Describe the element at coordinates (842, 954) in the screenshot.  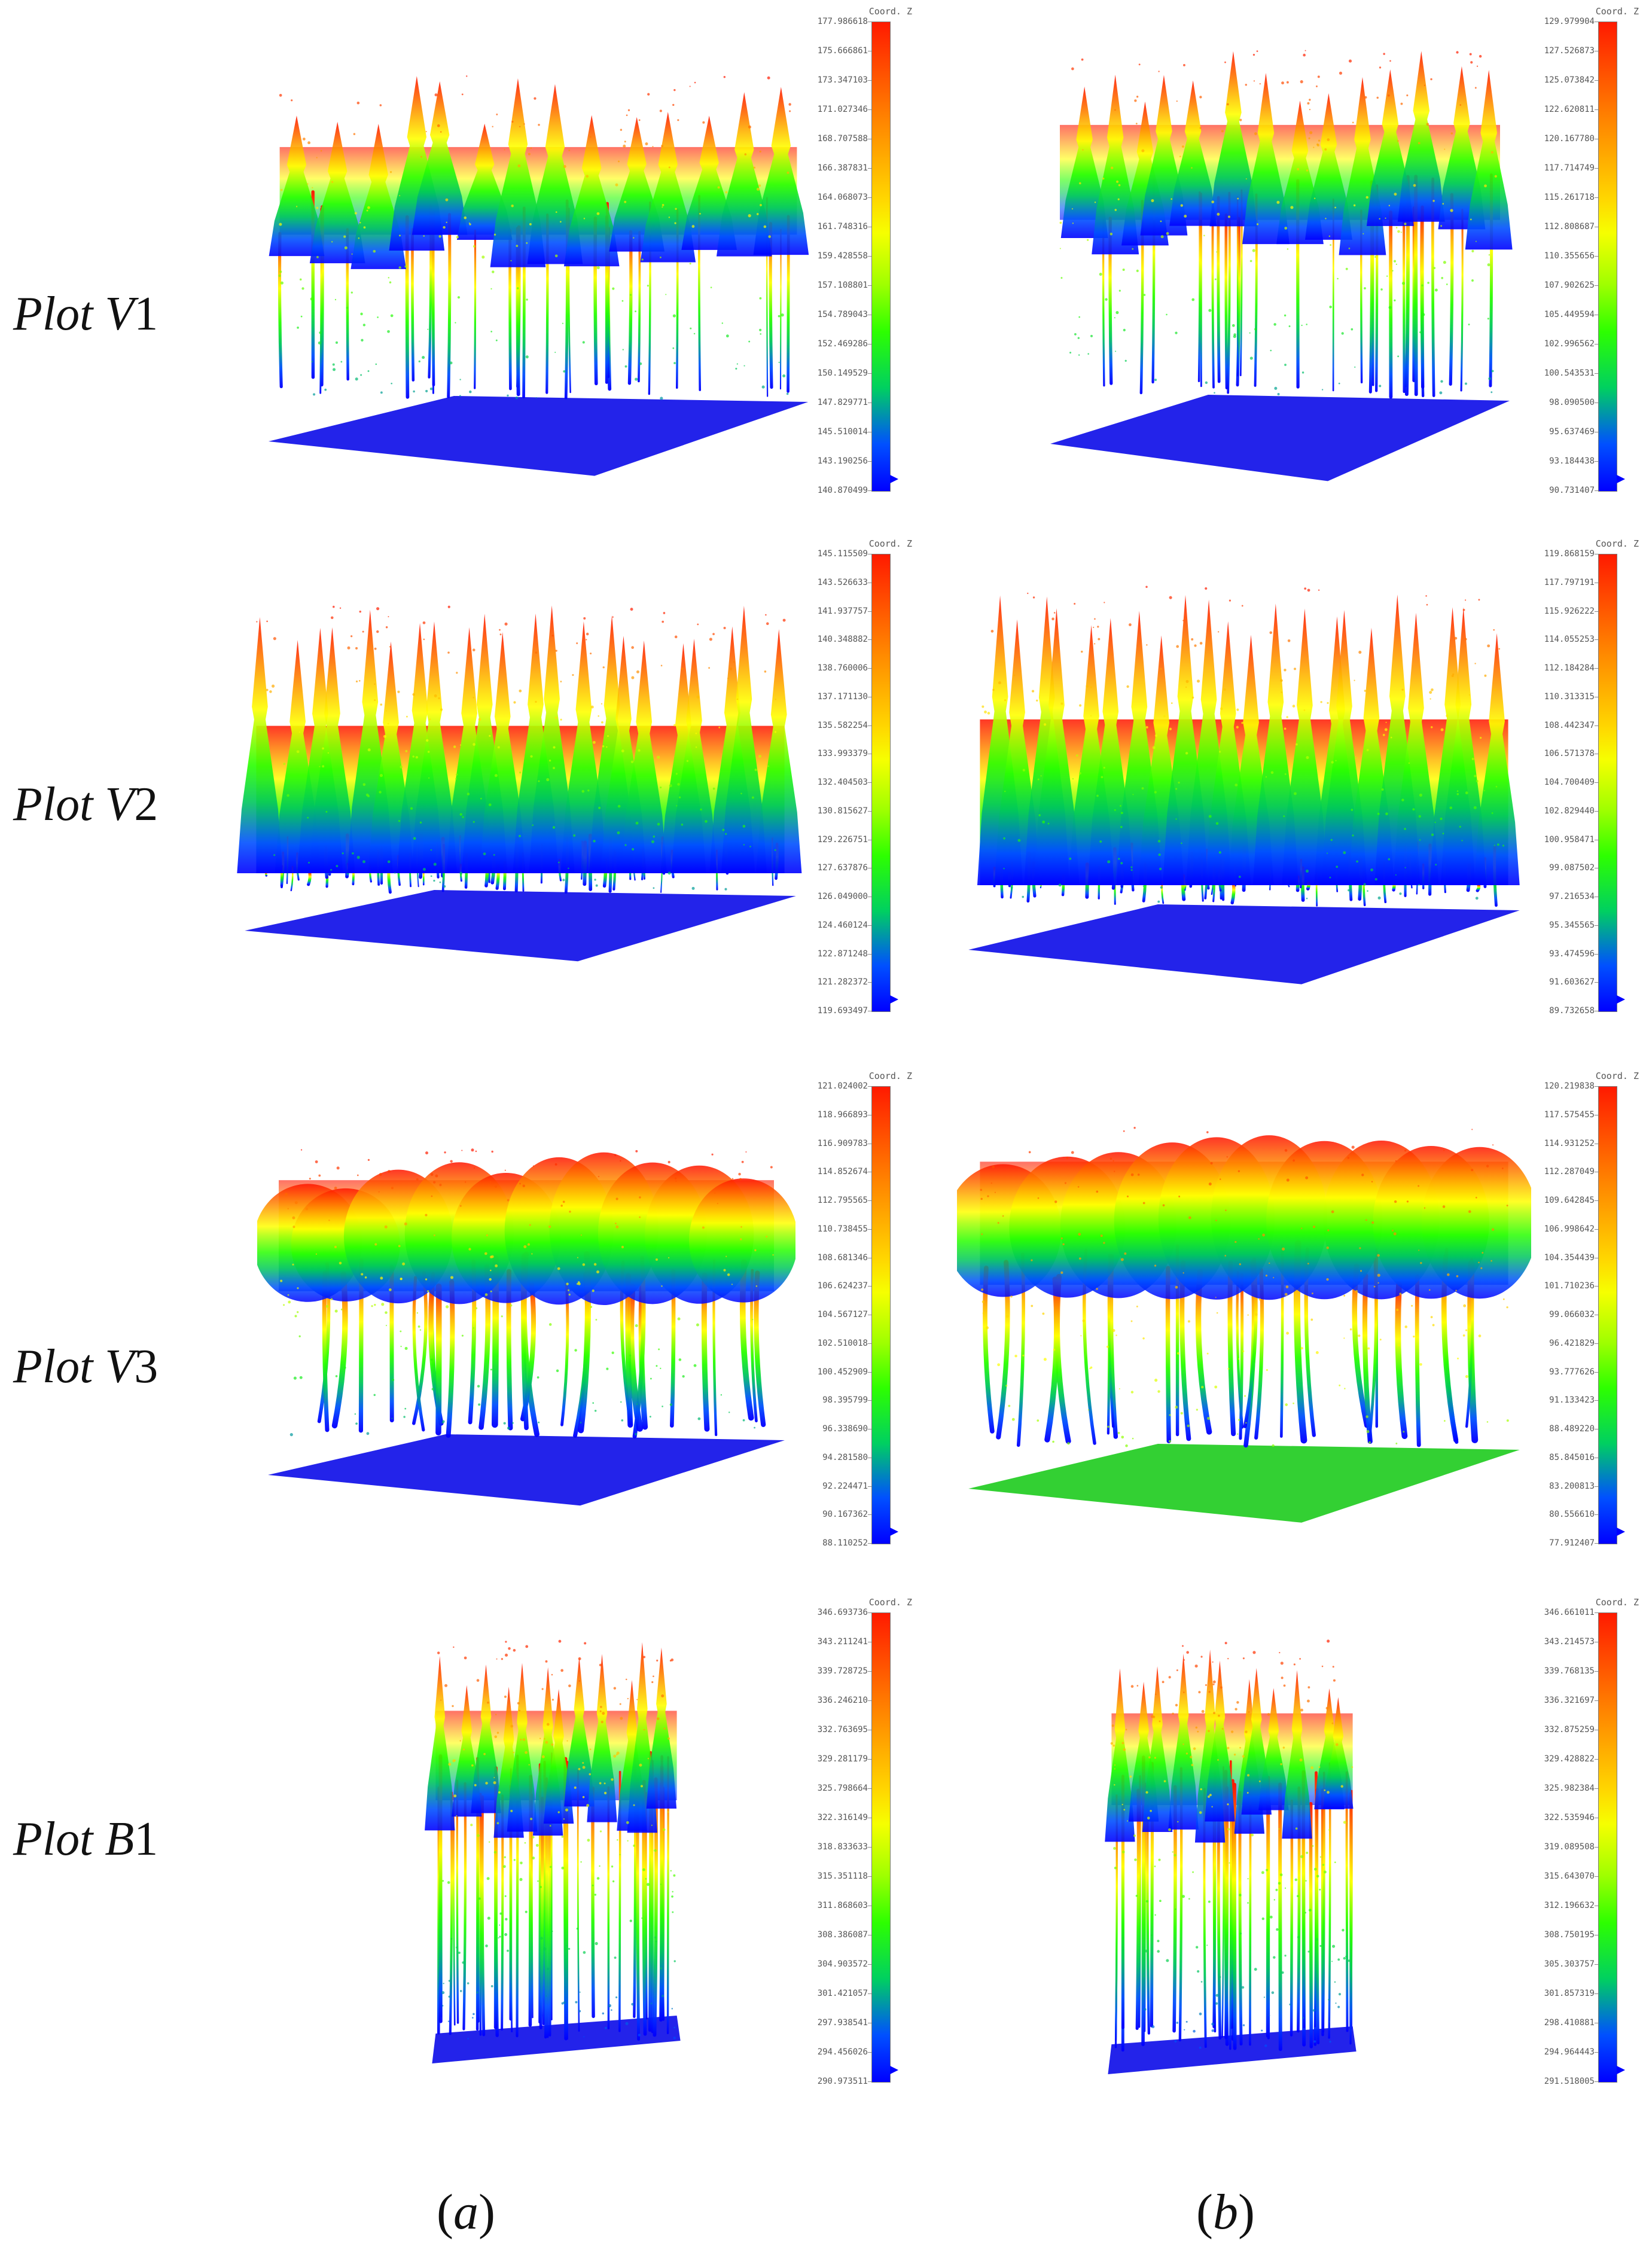
I see `scale-tick-label: 122.871248` at that location.